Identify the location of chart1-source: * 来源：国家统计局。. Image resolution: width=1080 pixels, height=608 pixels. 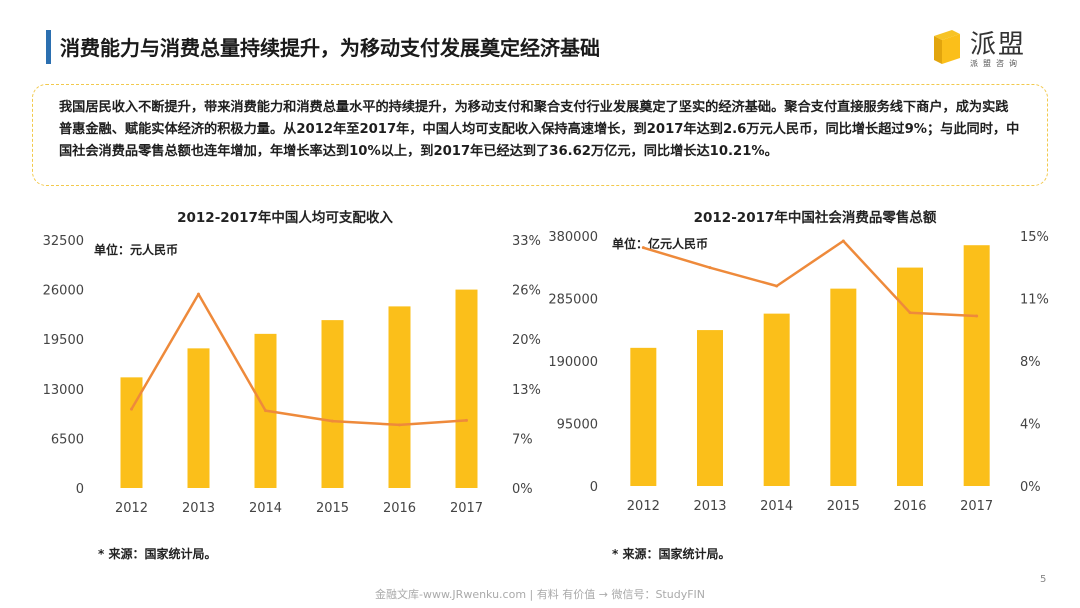
(157, 554).